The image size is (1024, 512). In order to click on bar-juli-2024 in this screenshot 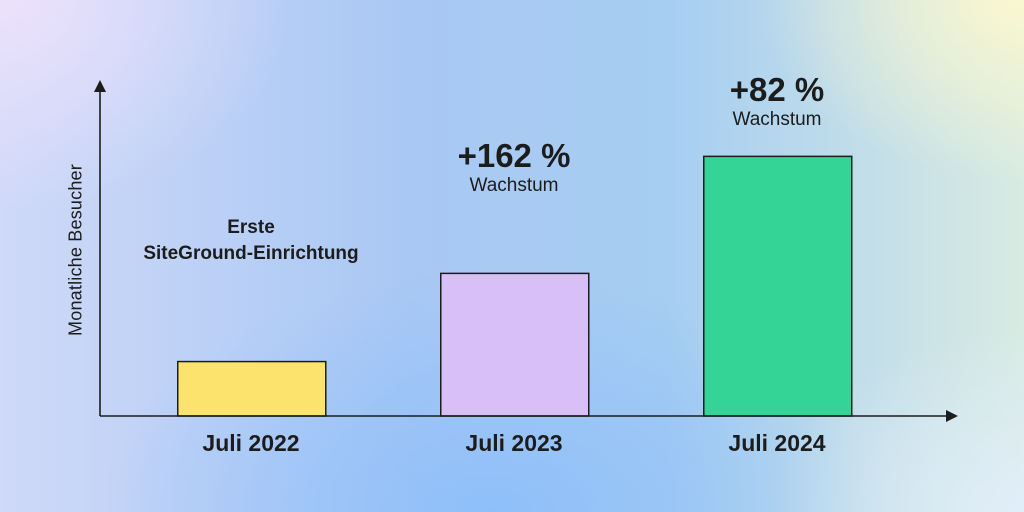, I will do `click(778, 286)`.